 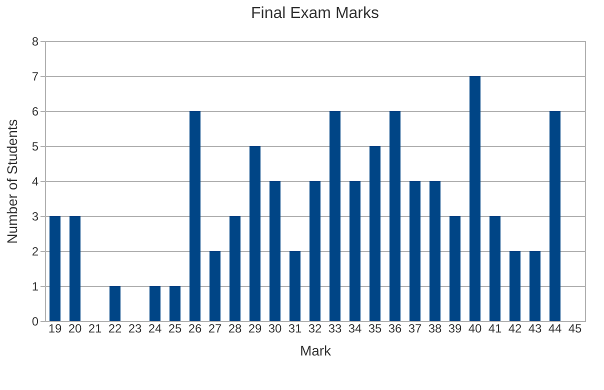 What do you see at coordinates (55, 329) in the screenshot?
I see `x-tick-label: 19` at bounding box center [55, 329].